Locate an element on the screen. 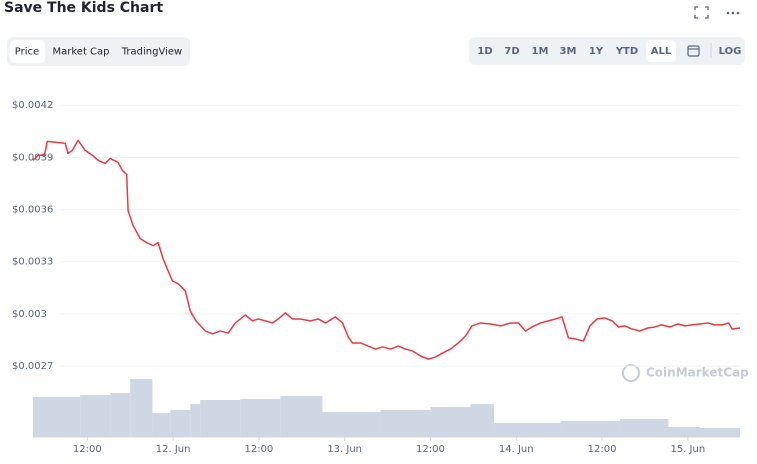  tab-bar is located at coordinates (98, 51).